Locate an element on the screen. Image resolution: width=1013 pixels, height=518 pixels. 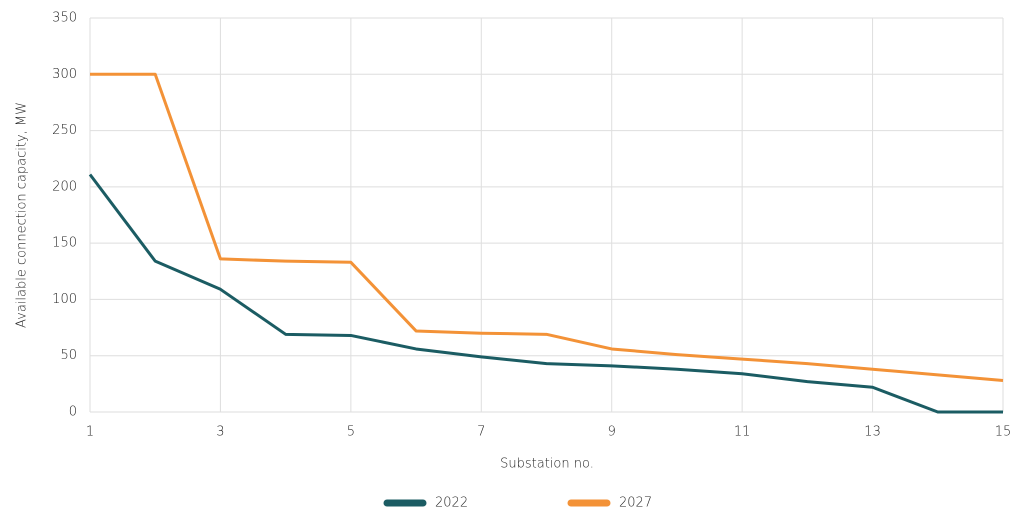
x-tick-label: 3 is located at coordinates (220, 432).